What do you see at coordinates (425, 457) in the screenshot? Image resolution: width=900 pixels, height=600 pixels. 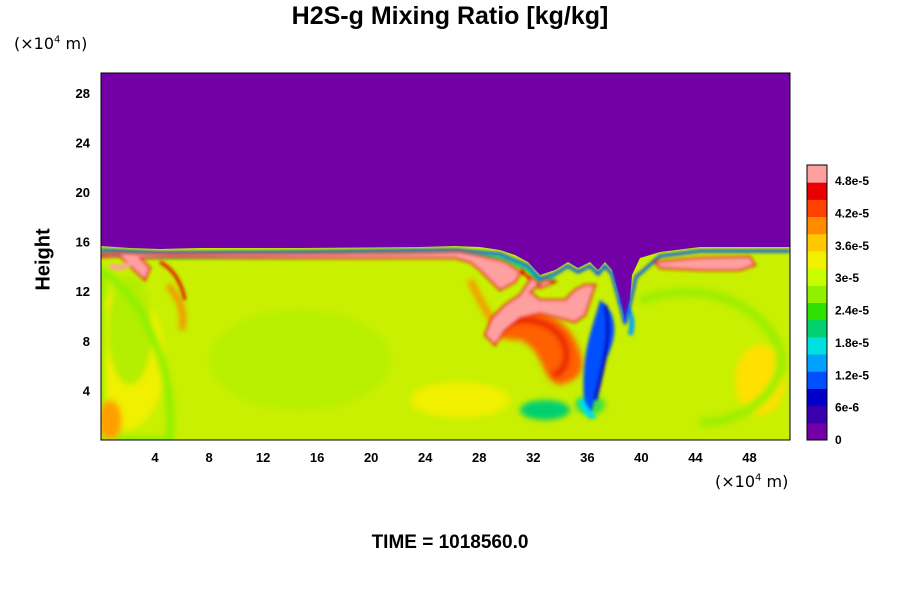 I see `x-tick-label: 24` at bounding box center [425, 457].